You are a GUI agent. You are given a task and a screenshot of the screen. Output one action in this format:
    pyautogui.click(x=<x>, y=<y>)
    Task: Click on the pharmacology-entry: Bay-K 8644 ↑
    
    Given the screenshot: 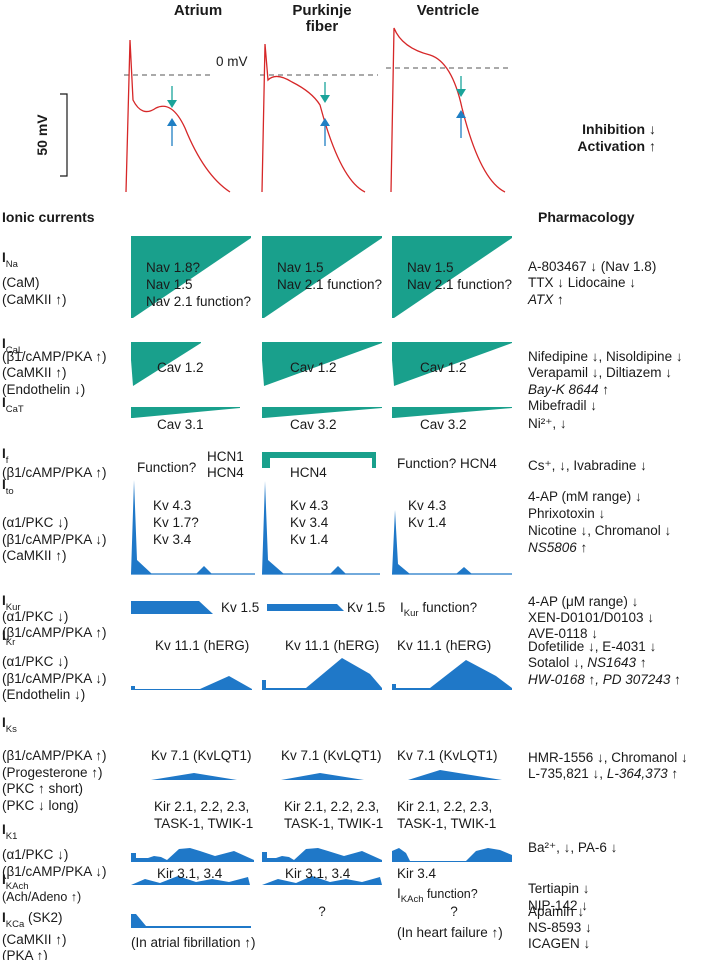 What is the action you would take?
    pyautogui.click(x=568, y=389)
    